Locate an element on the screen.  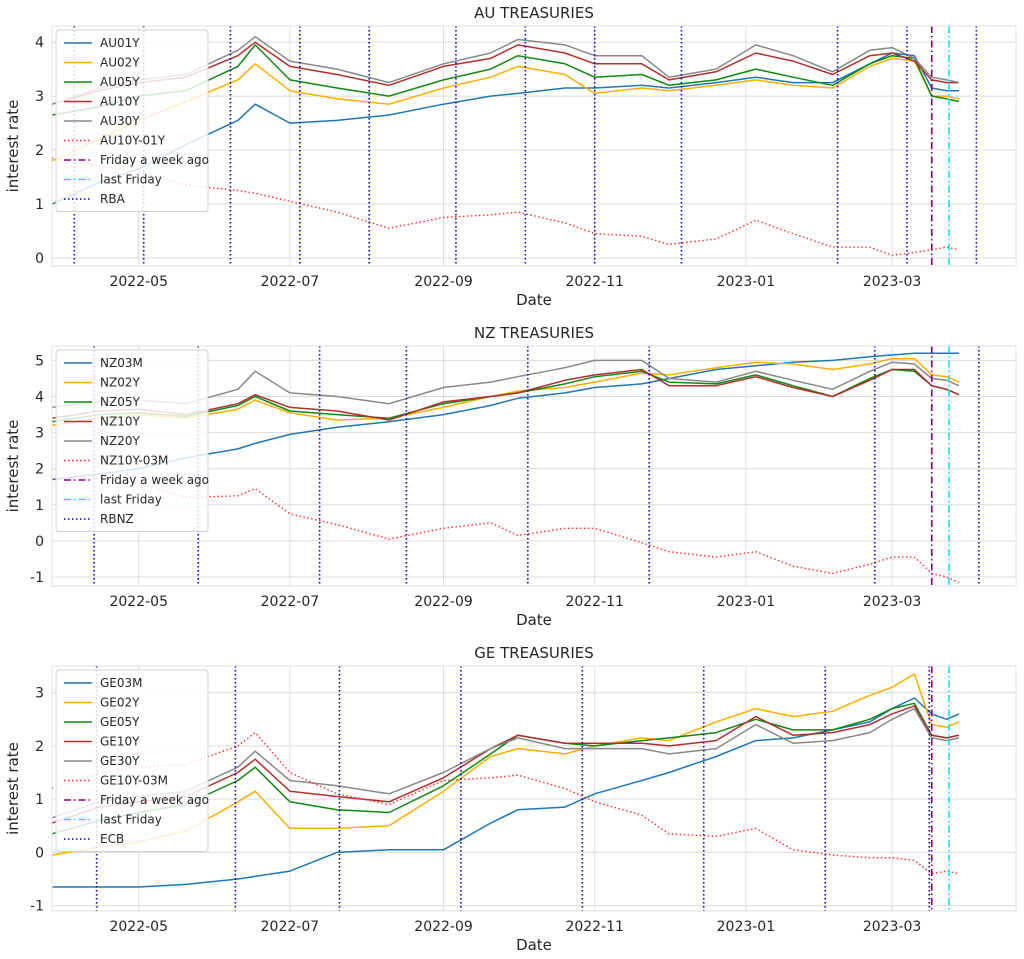
nz-treasuries-ytick-label: 4 is located at coordinates (39, 398).